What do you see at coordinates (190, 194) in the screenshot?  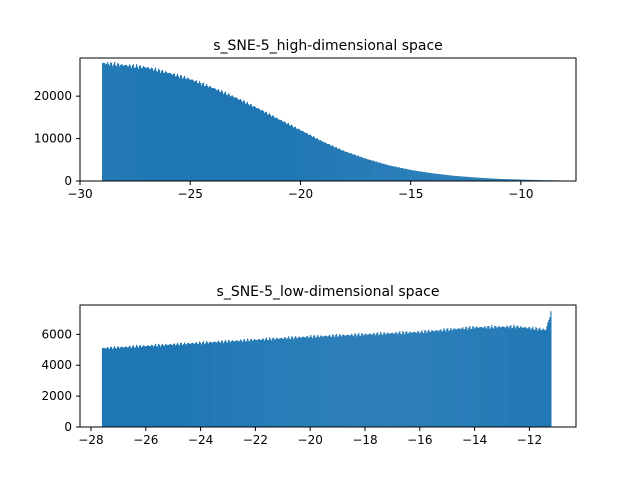 I see `x-tick-label: −25` at bounding box center [190, 194].